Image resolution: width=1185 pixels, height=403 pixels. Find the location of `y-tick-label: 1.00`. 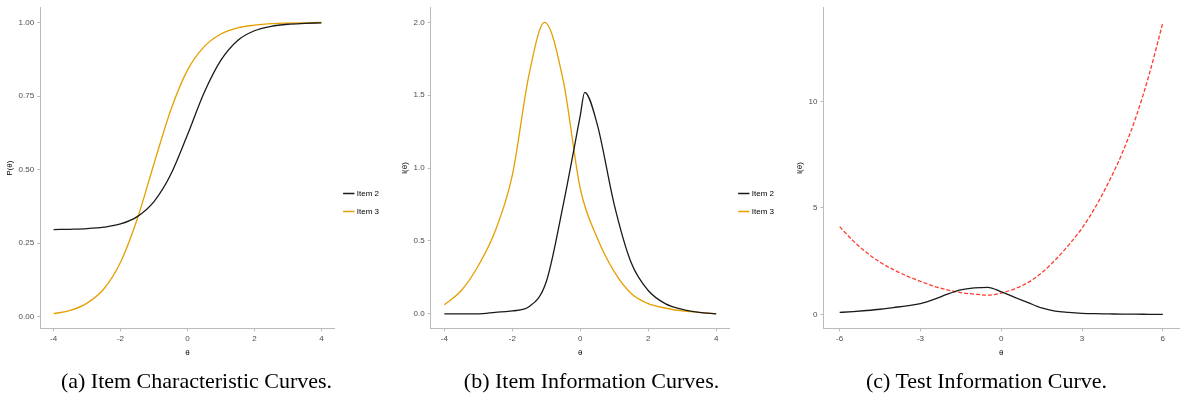

y-tick-label: 1.00 is located at coordinates (26, 22).